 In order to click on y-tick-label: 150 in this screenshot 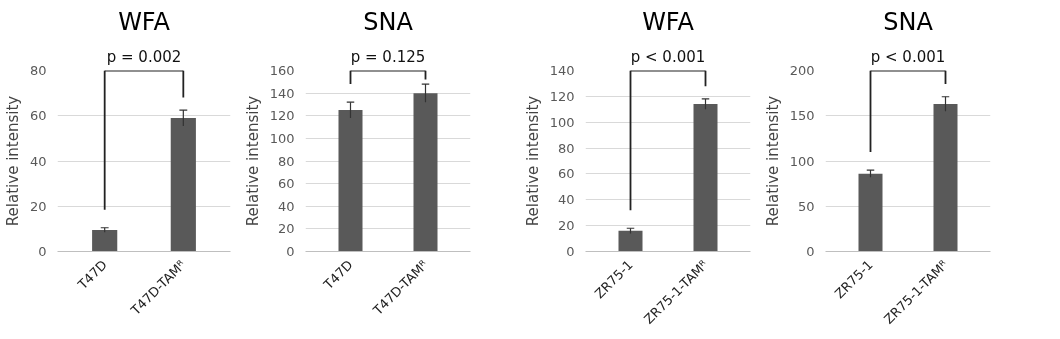, I will do `click(802, 116)`.